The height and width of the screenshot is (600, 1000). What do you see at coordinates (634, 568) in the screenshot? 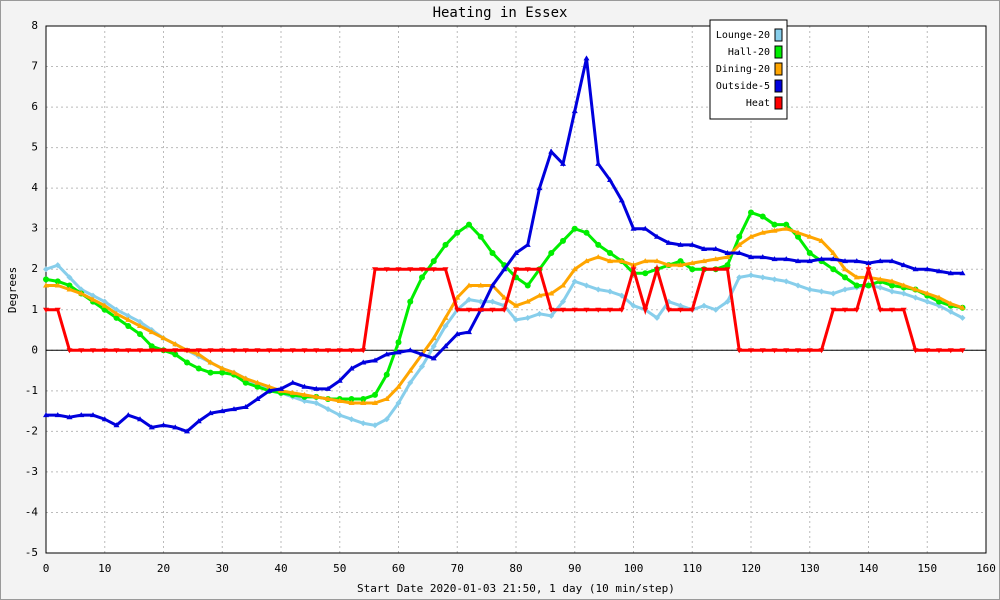
I see `x-tick-label: 100` at bounding box center [634, 568].